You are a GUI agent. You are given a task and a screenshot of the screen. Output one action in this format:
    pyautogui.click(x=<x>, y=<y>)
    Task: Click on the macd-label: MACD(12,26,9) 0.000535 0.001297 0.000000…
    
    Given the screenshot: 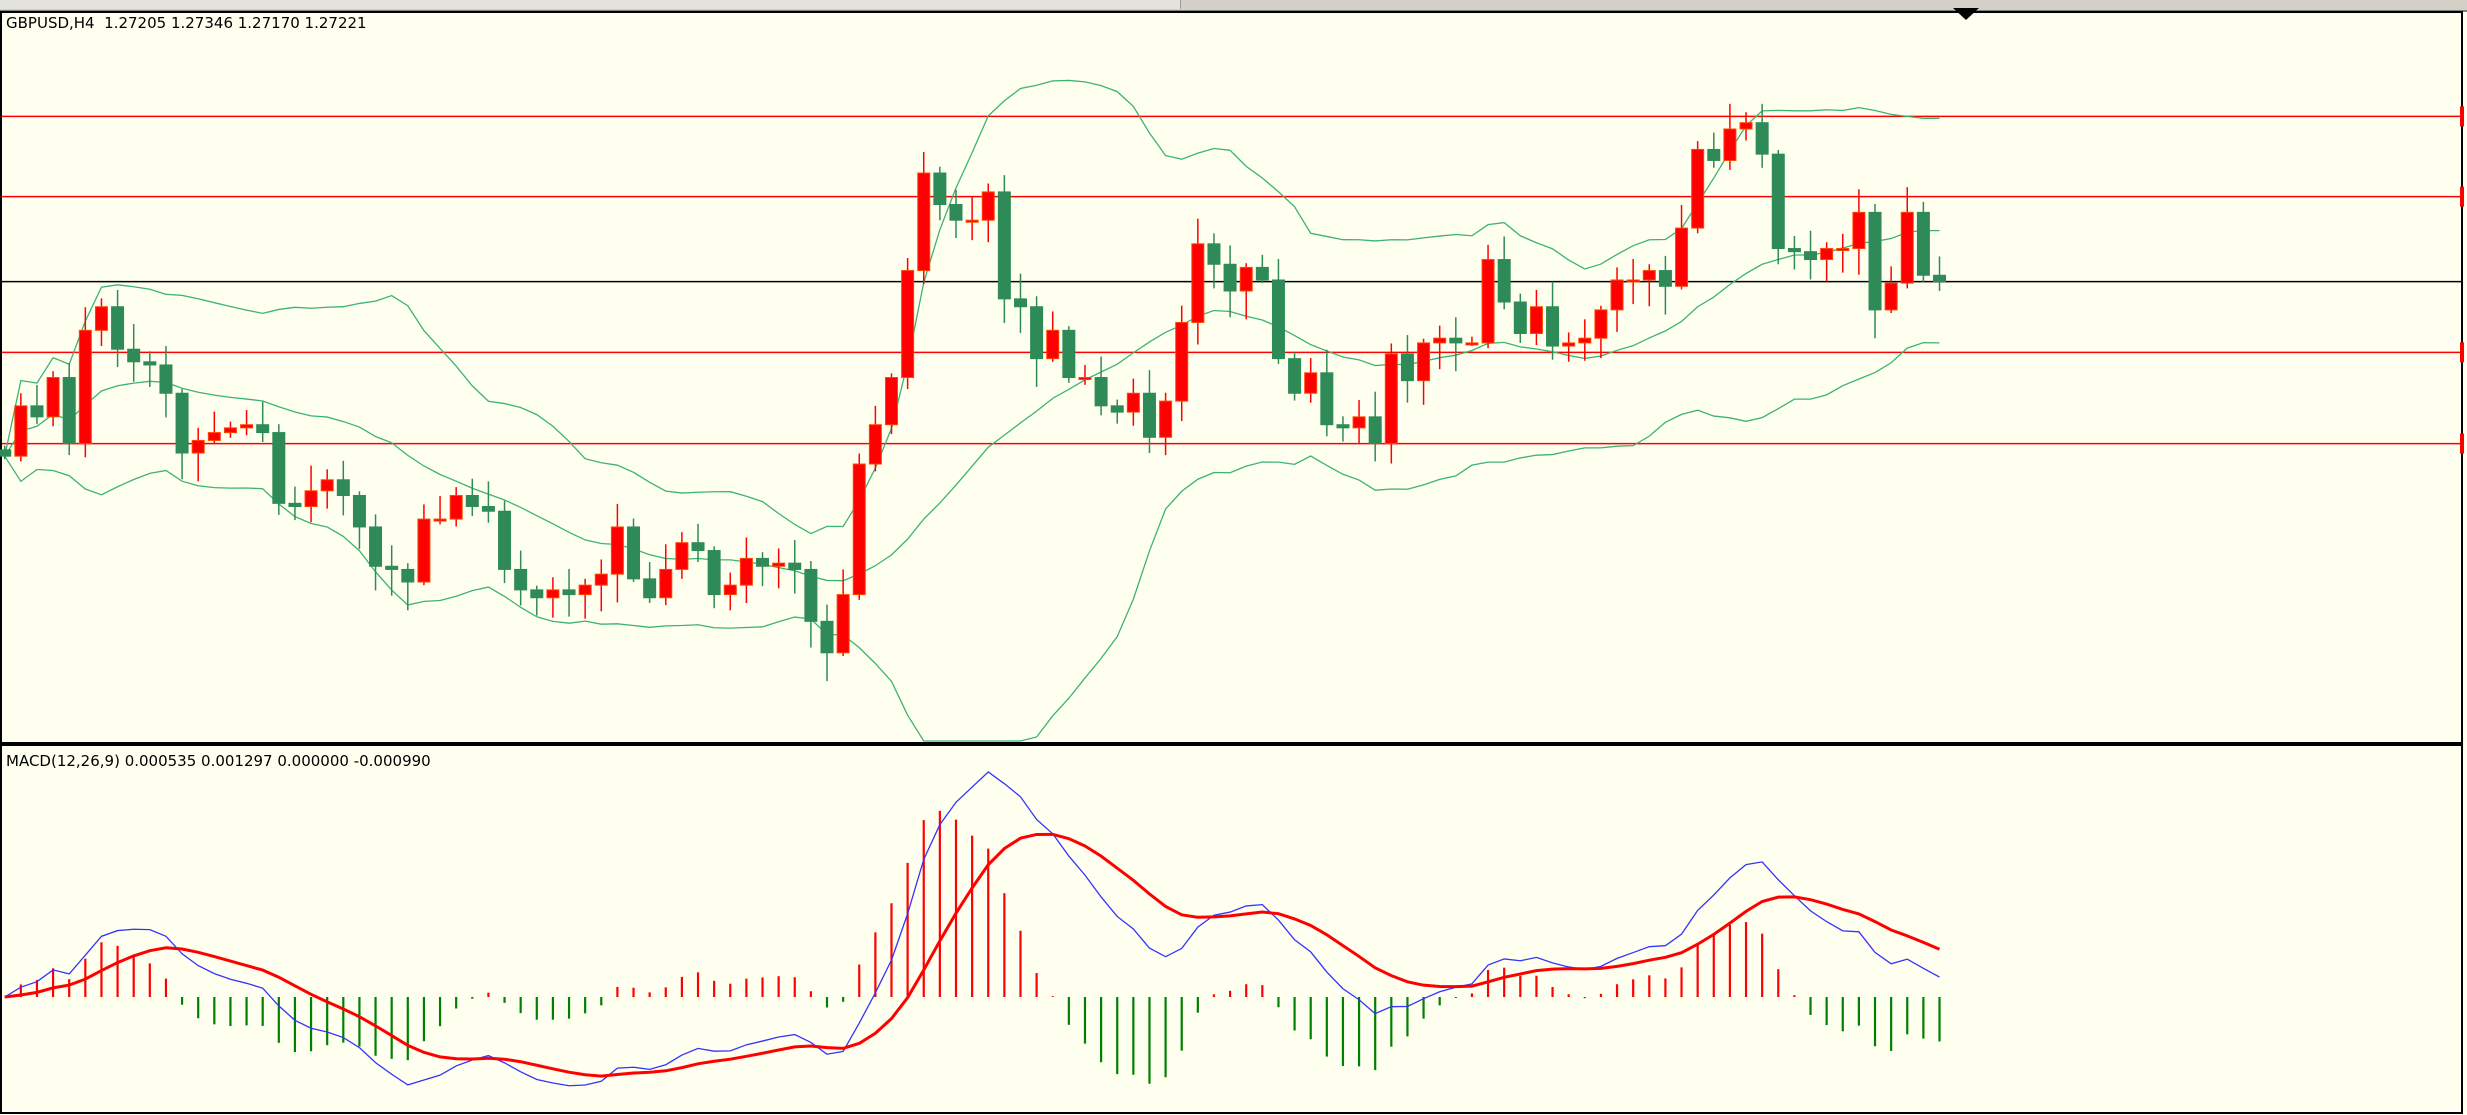 What is the action you would take?
    pyautogui.click(x=218, y=761)
    